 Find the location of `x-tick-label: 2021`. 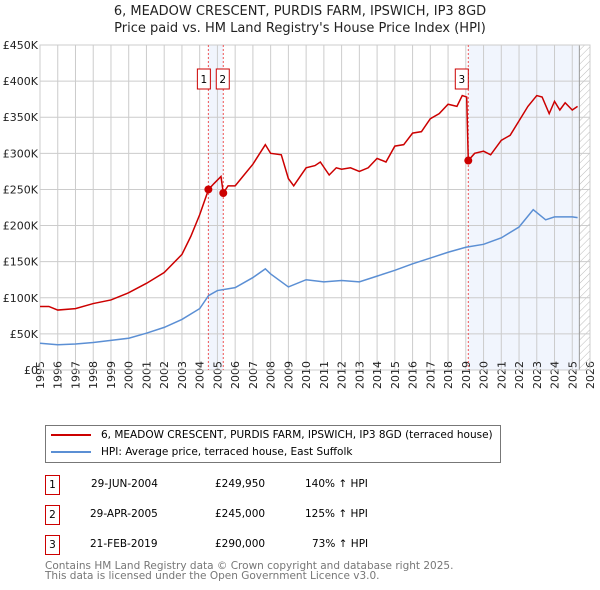

x-tick-label: 2021 is located at coordinates (501, 375).